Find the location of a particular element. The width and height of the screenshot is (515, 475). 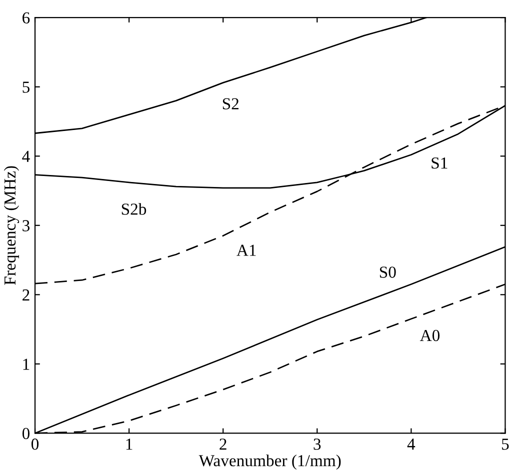

x-tick-label: 3 is located at coordinates (317, 444).